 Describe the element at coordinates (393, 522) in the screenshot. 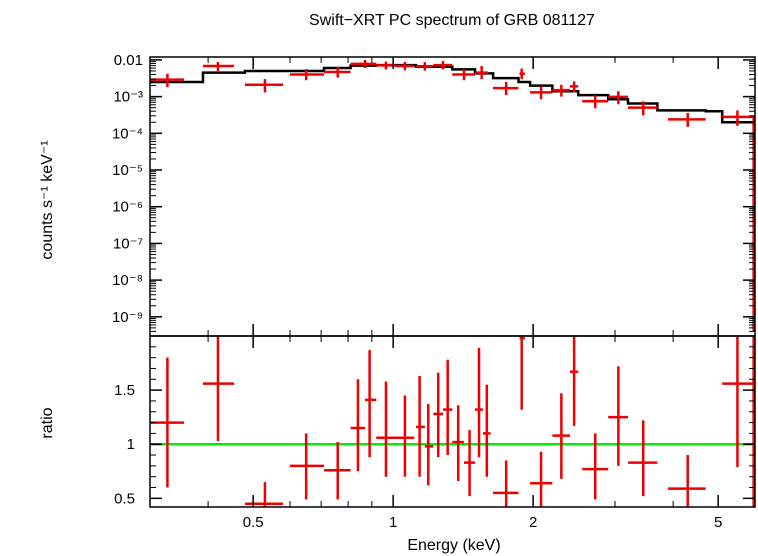

I see `x-tick-label: 1` at that location.